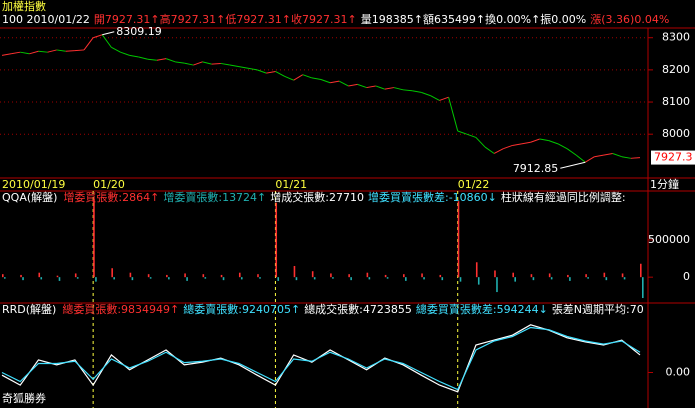  What do you see at coordinates (46, 19) in the screenshot?
I see `quote-text: 100 2010/01/22` at bounding box center [46, 19].